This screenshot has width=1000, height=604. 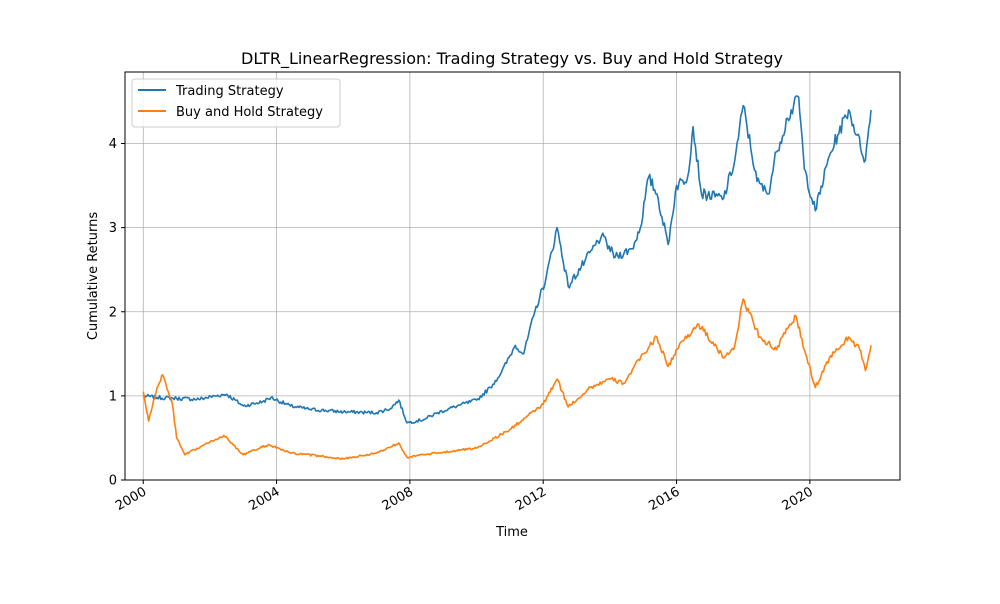 What do you see at coordinates (113, 481) in the screenshot?
I see `y-tick-label: 0` at bounding box center [113, 481].